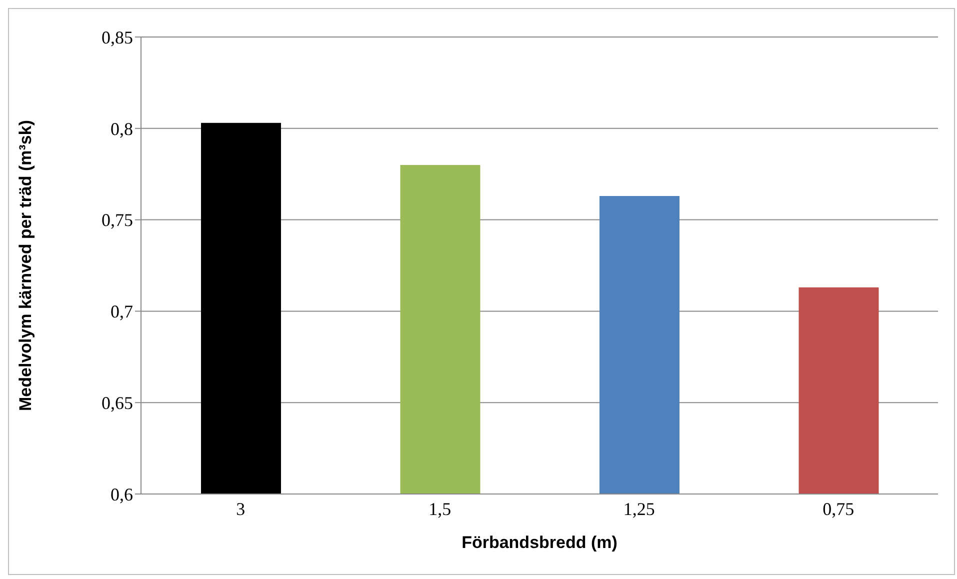 The image size is (957, 579). What do you see at coordinates (440, 508) in the screenshot?
I see `x-tick-label: 1,5` at bounding box center [440, 508].